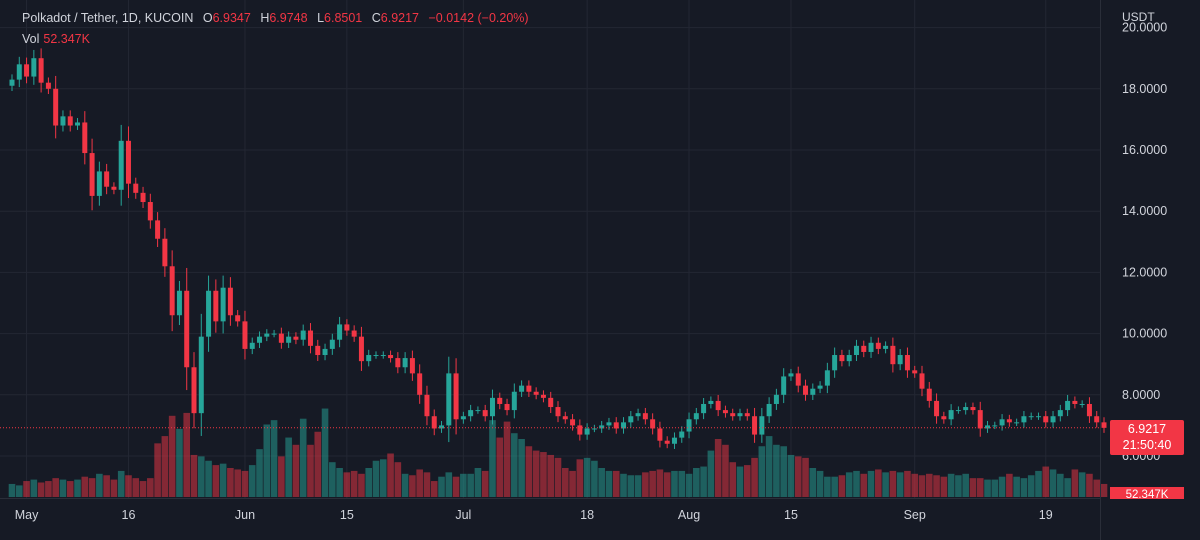 Image resolution: width=1200 pixels, height=540 pixels. I want to click on high-label: H, so click(265, 18).